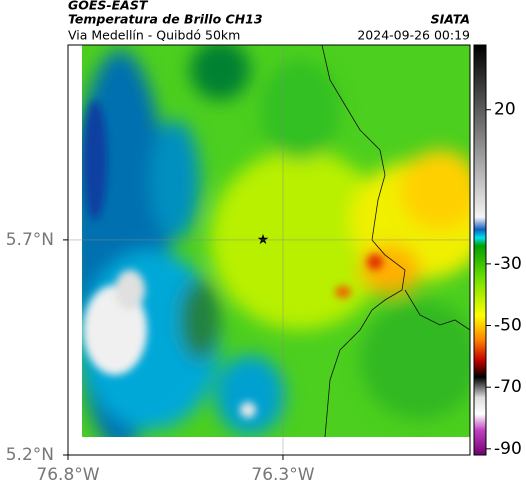  Describe the element at coordinates (508, 387) in the screenshot. I see `colorbar-tick-label: -70` at that location.